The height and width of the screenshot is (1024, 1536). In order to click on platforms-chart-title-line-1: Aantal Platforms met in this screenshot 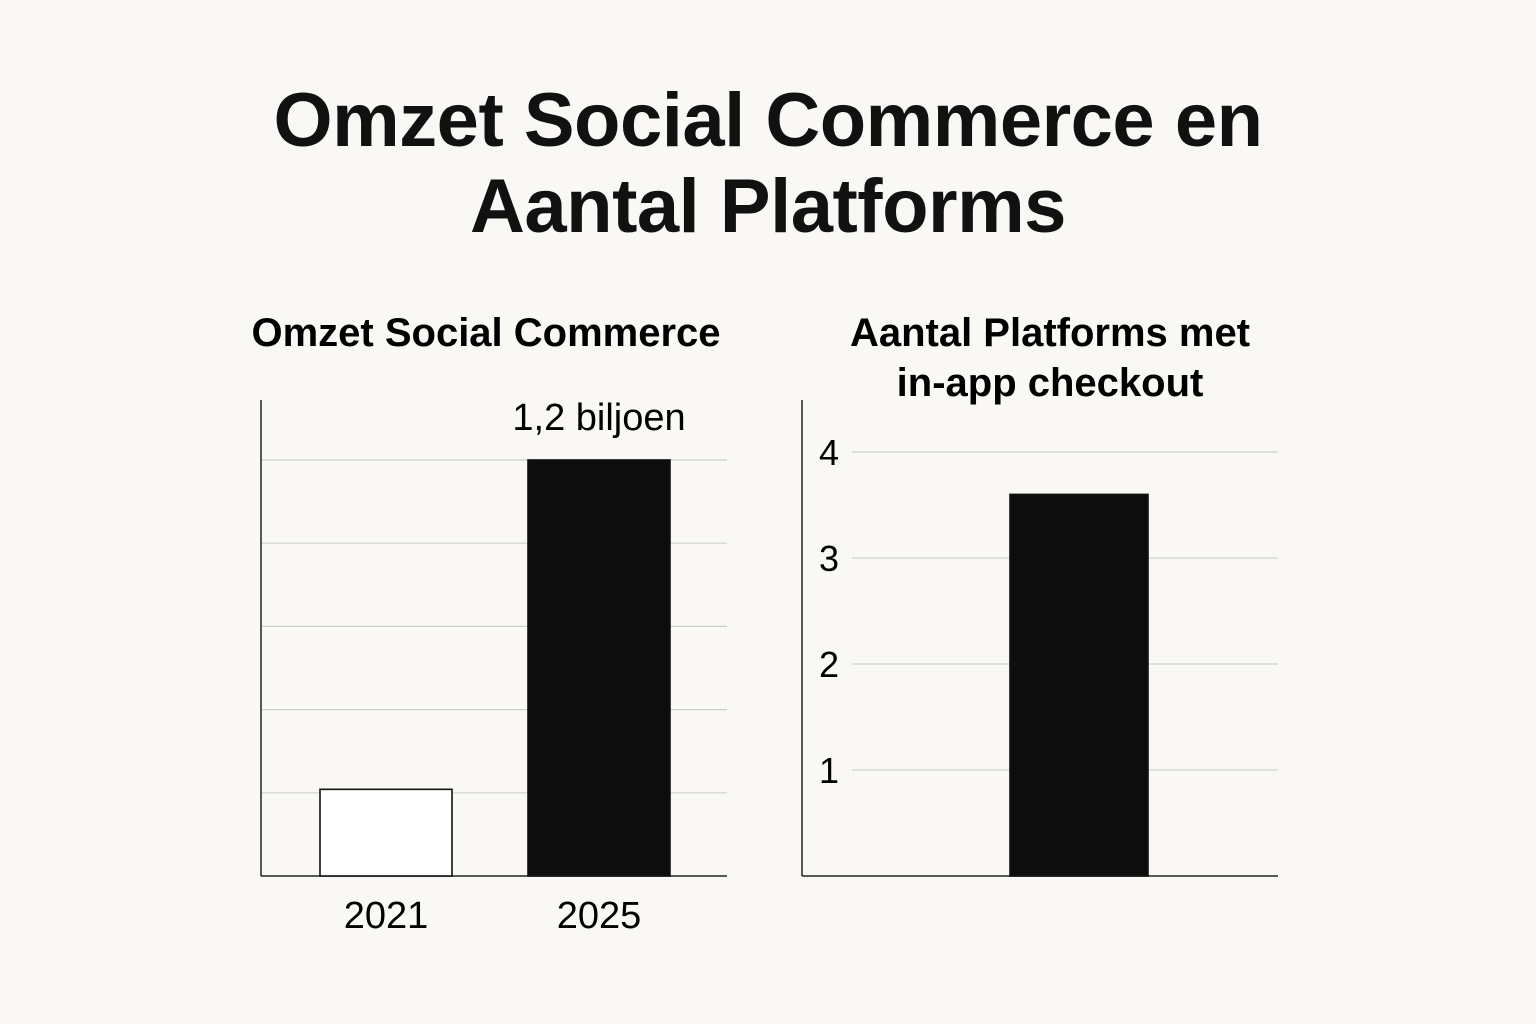, I will do `click(1050, 333)`.